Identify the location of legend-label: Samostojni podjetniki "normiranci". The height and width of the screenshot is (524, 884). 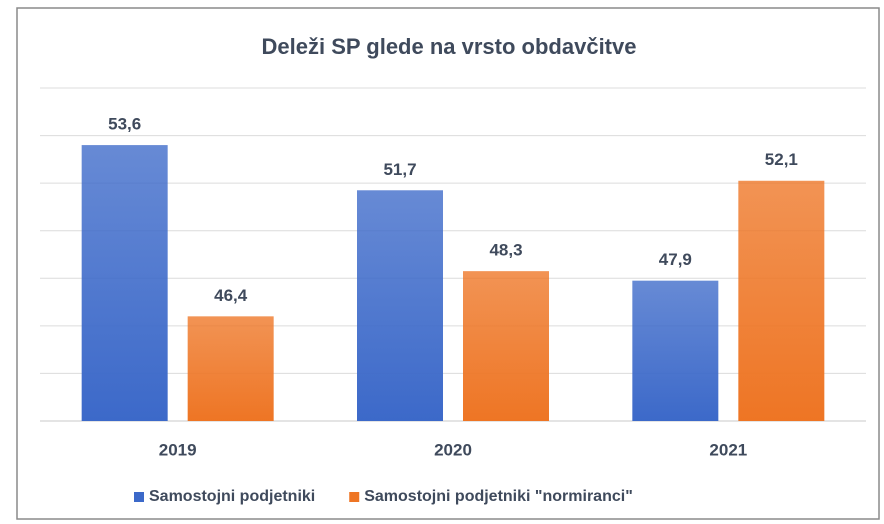
(498, 496).